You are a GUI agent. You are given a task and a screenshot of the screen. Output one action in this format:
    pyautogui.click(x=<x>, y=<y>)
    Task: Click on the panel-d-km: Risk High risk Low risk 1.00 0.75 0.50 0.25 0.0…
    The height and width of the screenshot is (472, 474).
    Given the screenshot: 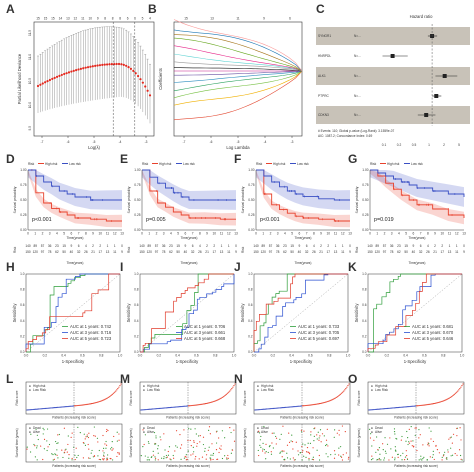 What is the action you would take?
    pyautogui.click(x=68, y=213)
    